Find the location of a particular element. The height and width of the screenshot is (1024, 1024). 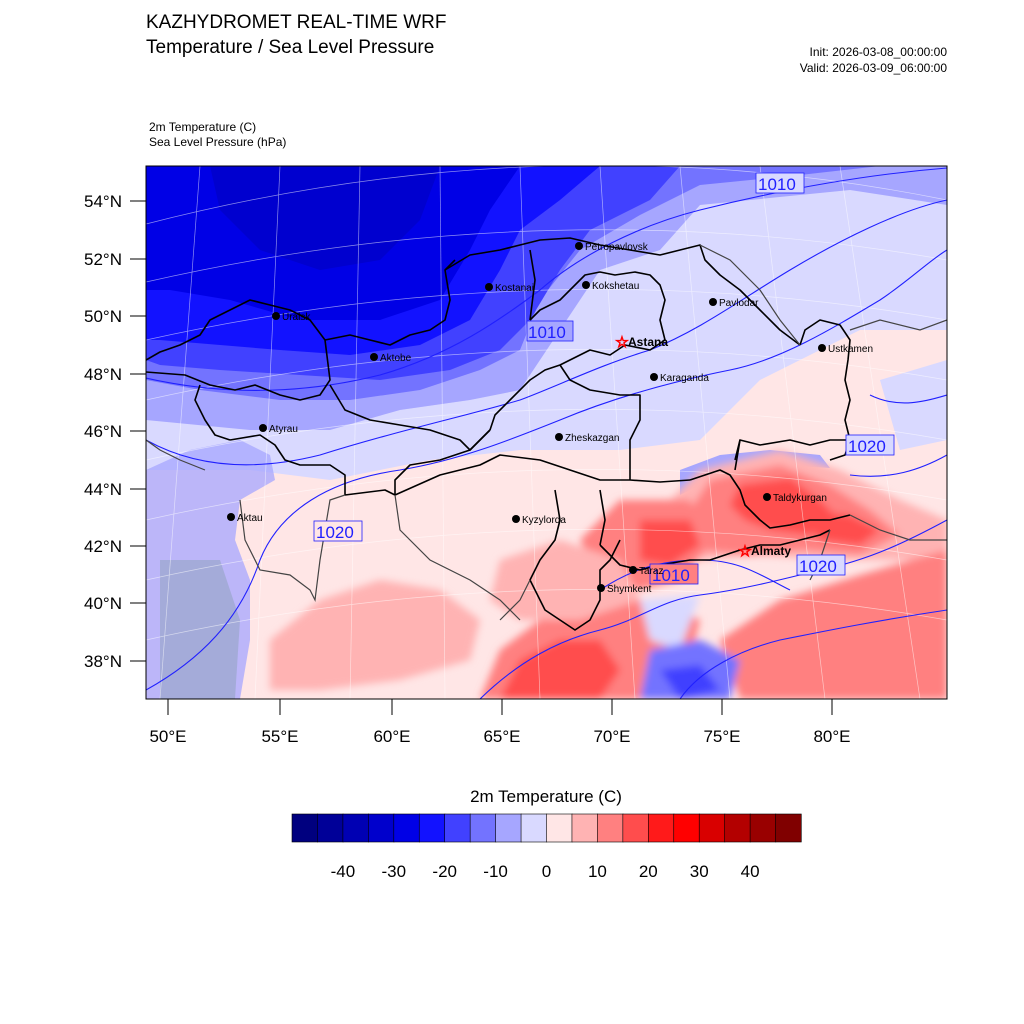

map-subtitle: Temperature / Sea Level Pressure is located at coordinates (290, 47).